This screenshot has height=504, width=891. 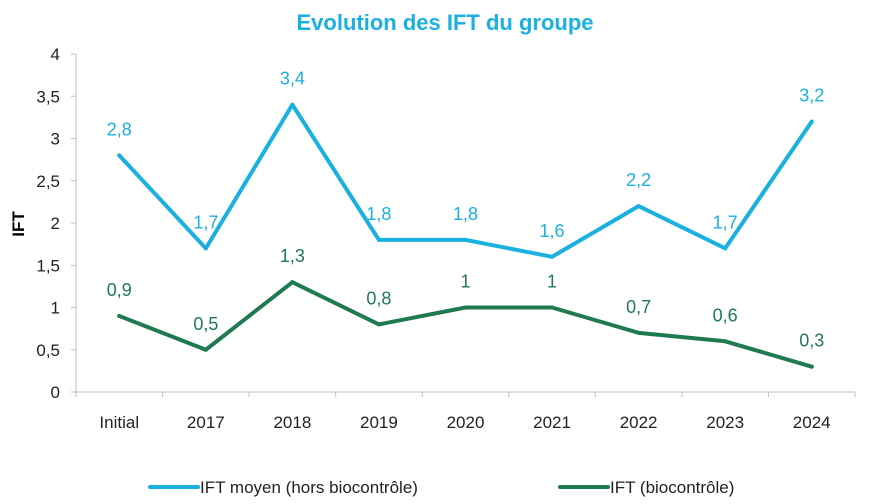 What do you see at coordinates (205, 324) in the screenshot?
I see `data-label: 0,5` at bounding box center [205, 324].